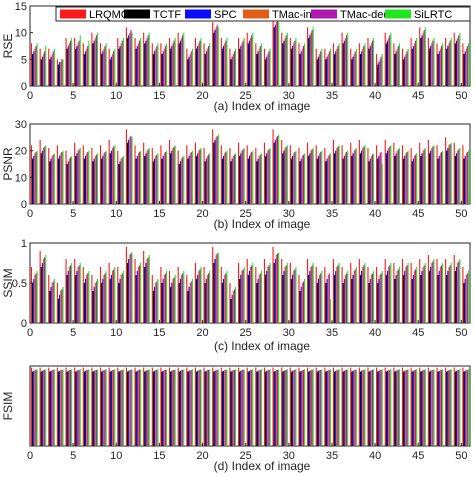 The width and height of the screenshot is (474, 477). I want to click on x-tick-label: 5, so click(73, 96).